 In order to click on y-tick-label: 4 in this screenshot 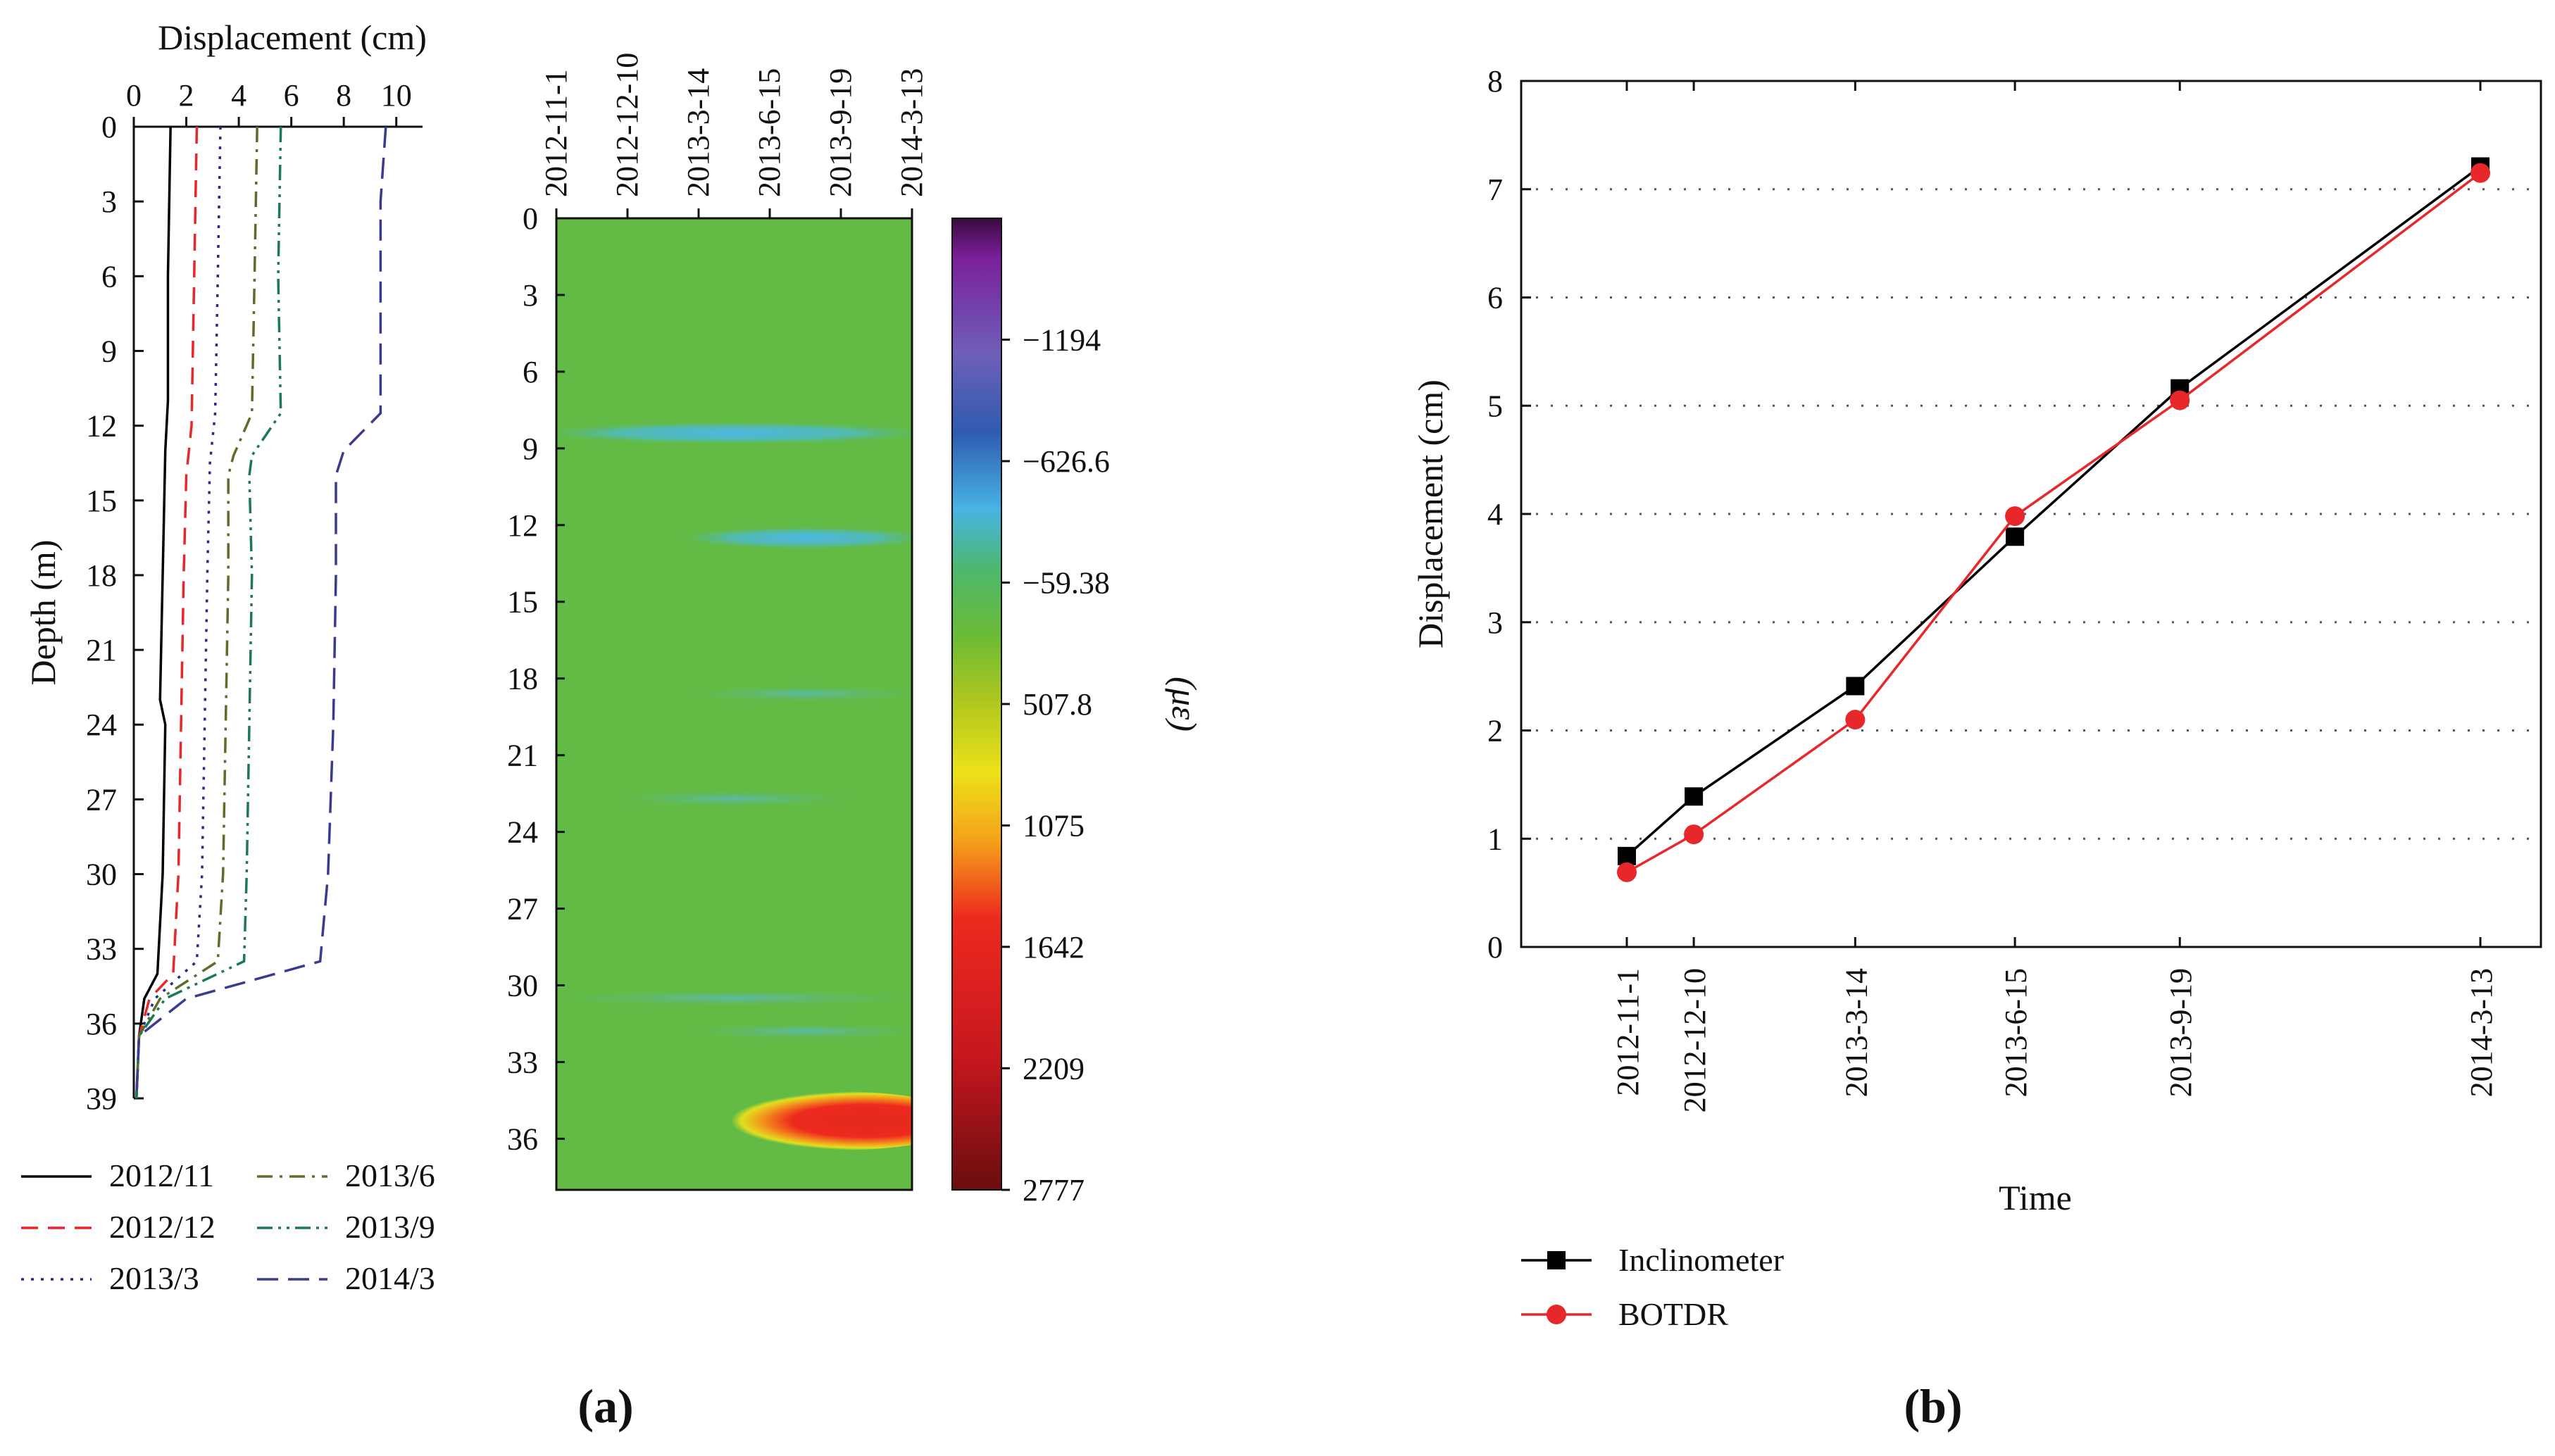, I will do `click(1495, 514)`.